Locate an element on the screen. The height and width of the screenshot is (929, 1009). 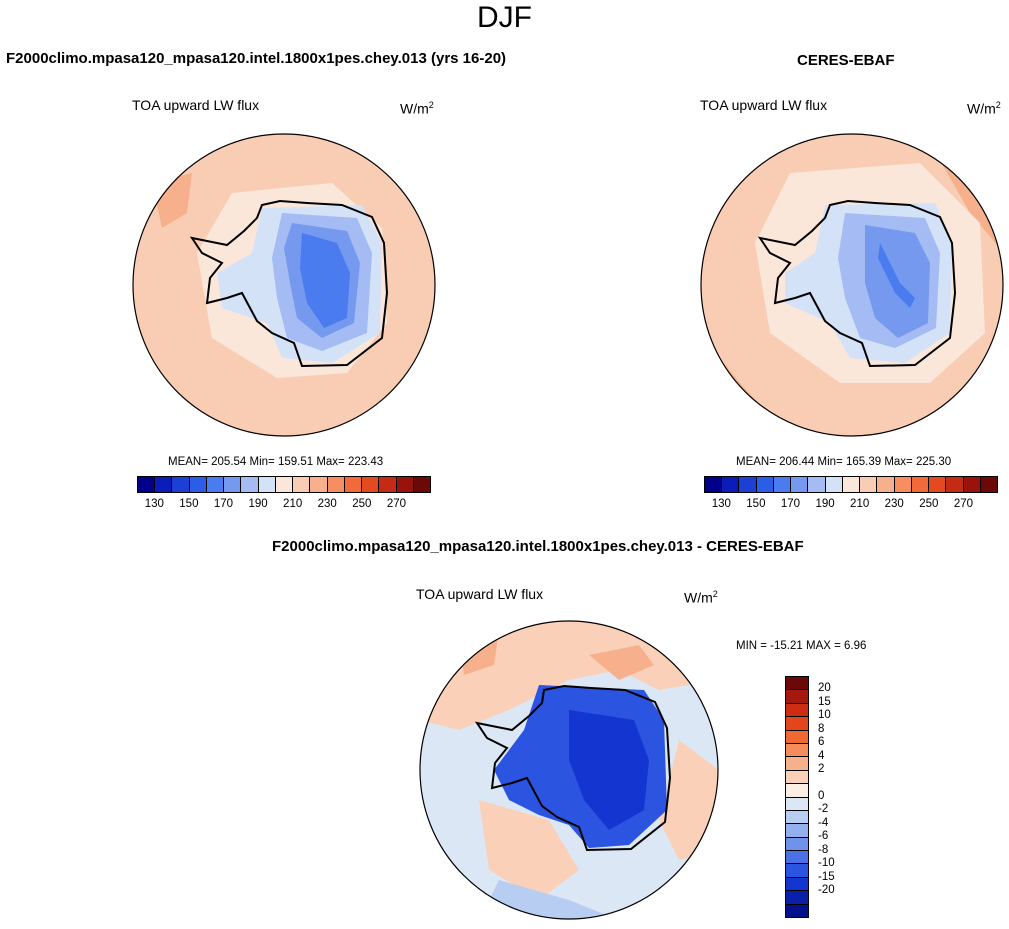
colorbar-tick-label: -20 is located at coordinates (826, 890).